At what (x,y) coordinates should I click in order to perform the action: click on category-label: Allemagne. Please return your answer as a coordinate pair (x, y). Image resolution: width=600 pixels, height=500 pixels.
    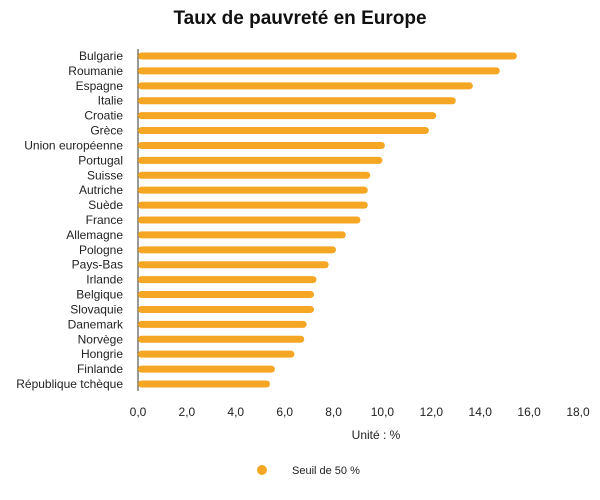
    Looking at the image, I should click on (94, 235).